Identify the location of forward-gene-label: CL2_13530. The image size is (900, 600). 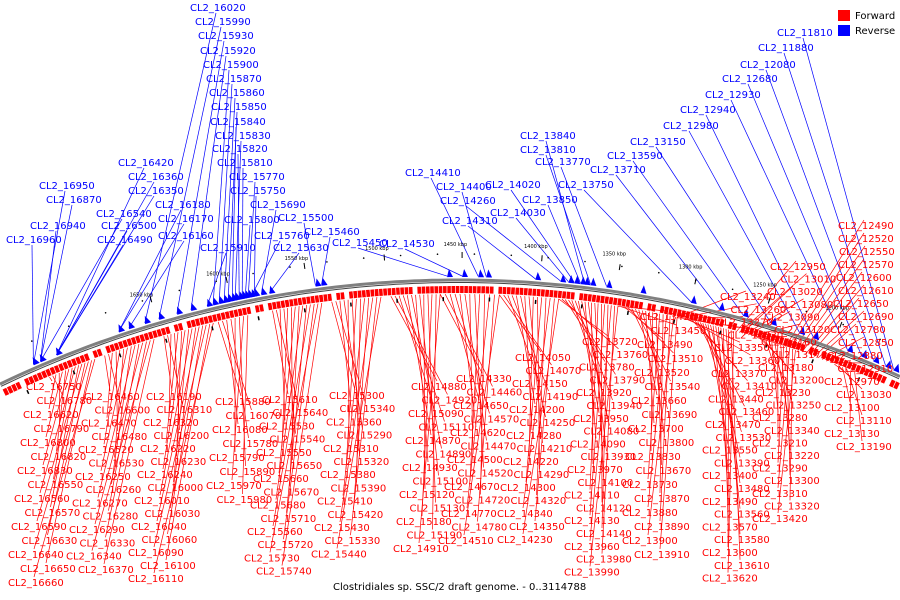
(744, 438).